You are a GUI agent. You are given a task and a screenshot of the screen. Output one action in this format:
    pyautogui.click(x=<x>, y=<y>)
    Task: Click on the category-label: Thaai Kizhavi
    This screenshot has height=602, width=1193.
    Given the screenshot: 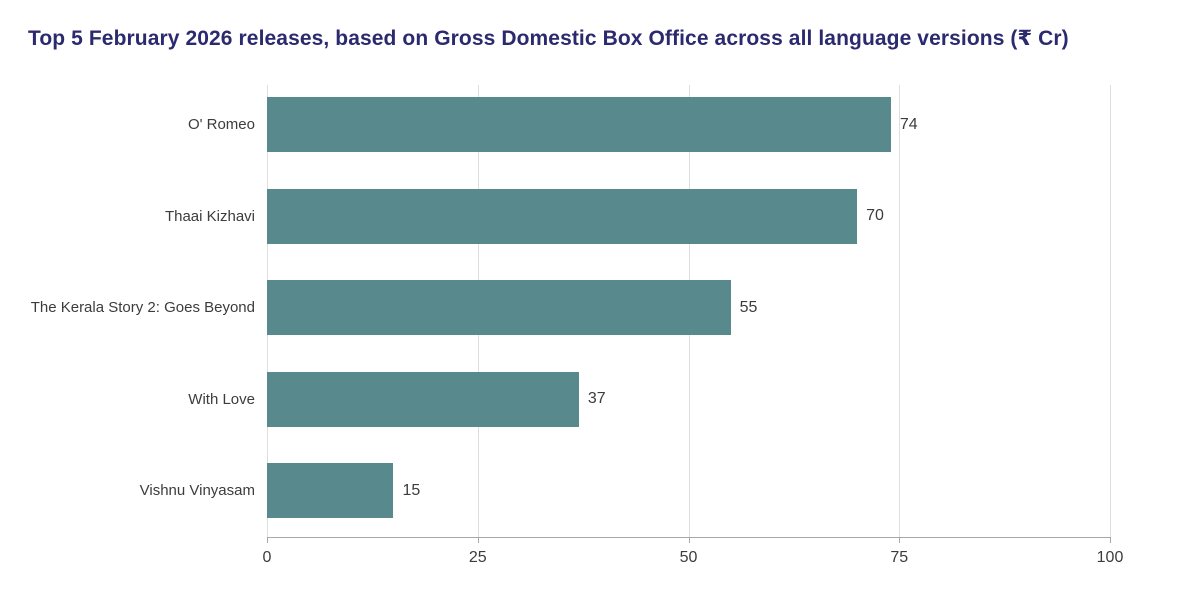 What is the action you would take?
    pyautogui.click(x=209, y=216)
    